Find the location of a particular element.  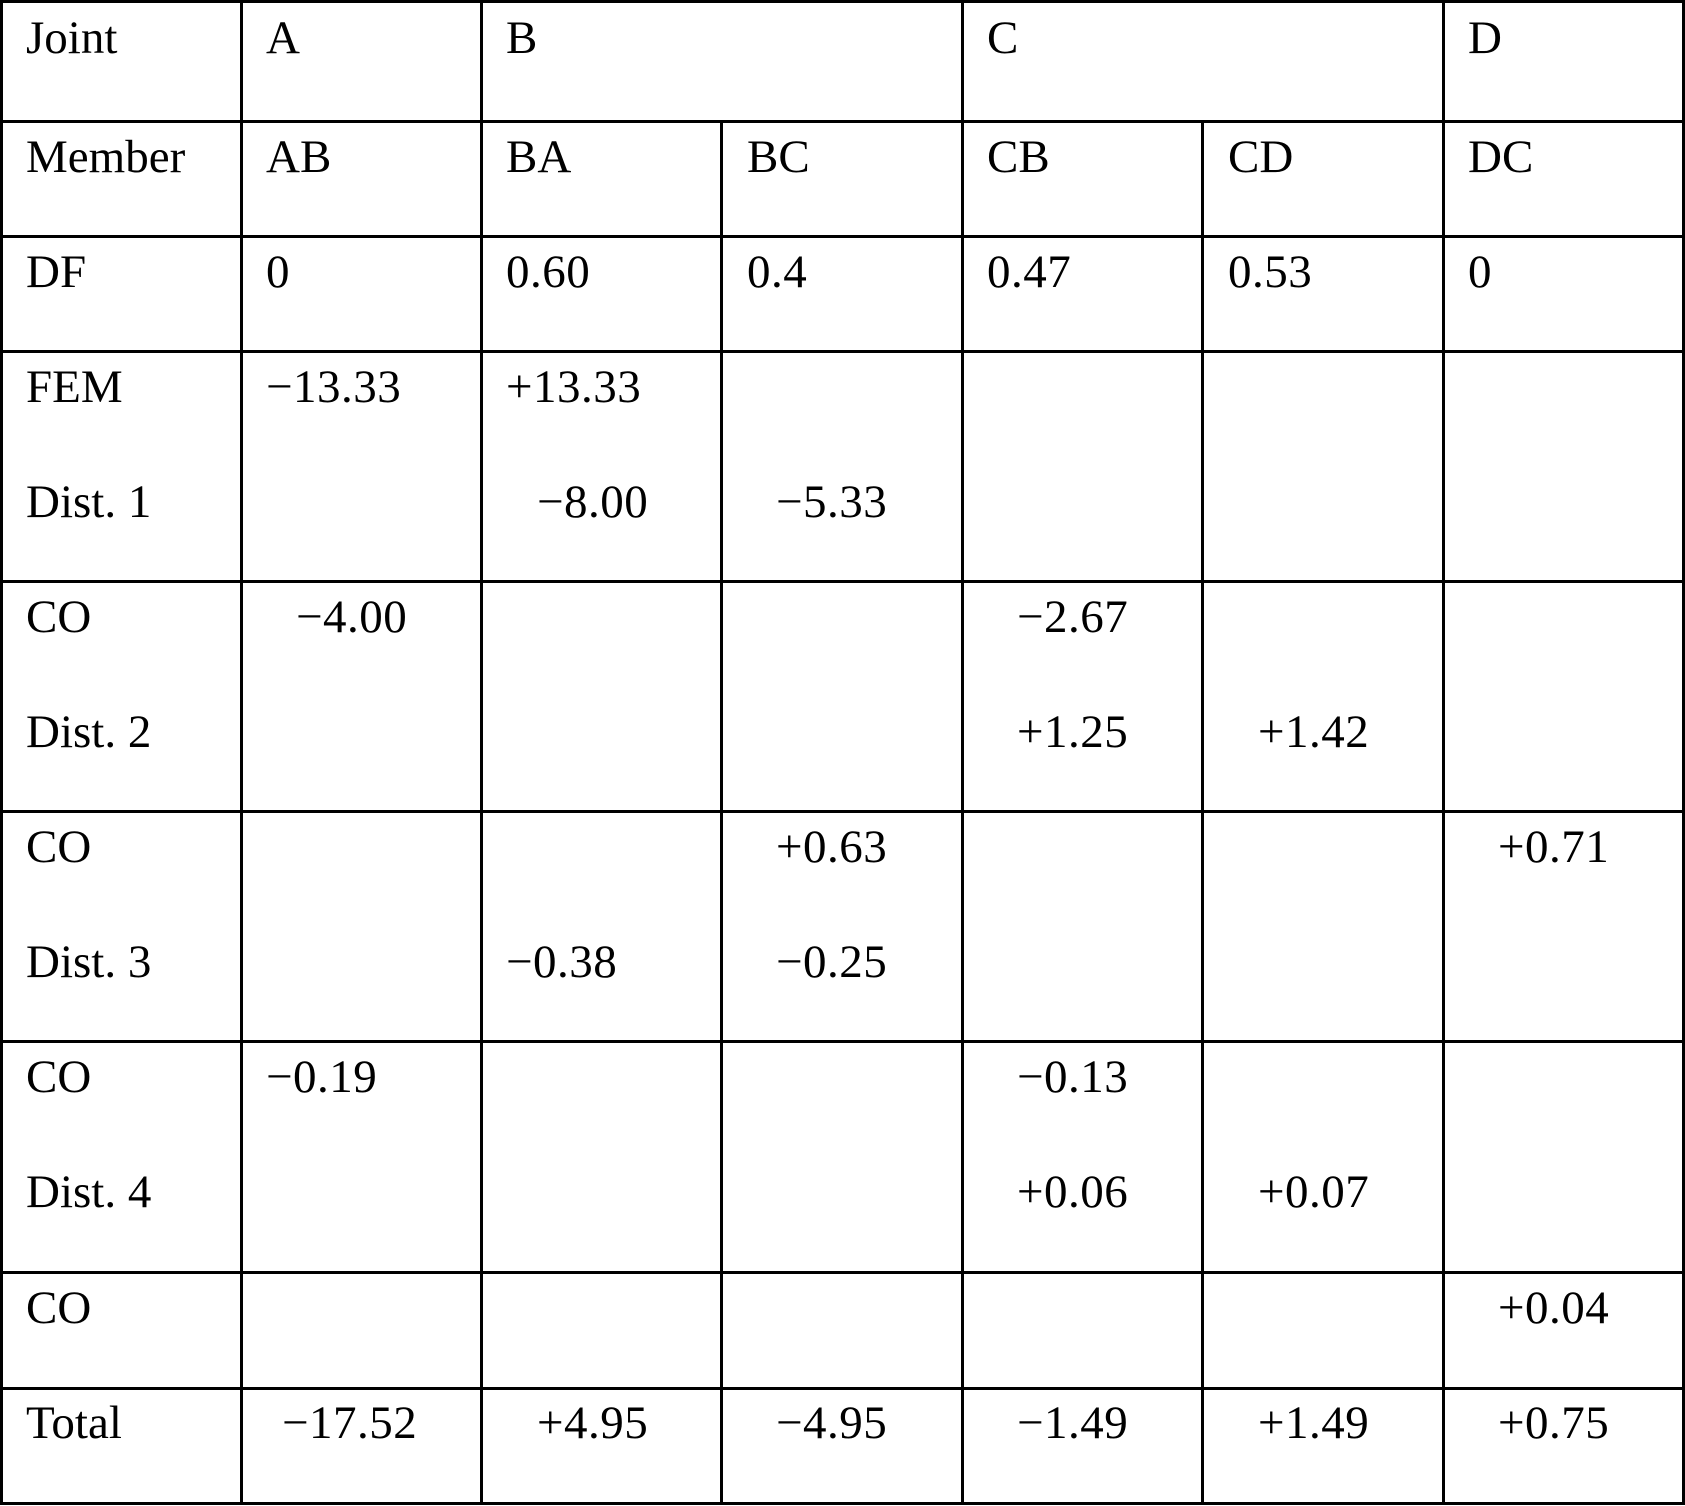

row-label-joint: Joint is located at coordinates (72, 38).